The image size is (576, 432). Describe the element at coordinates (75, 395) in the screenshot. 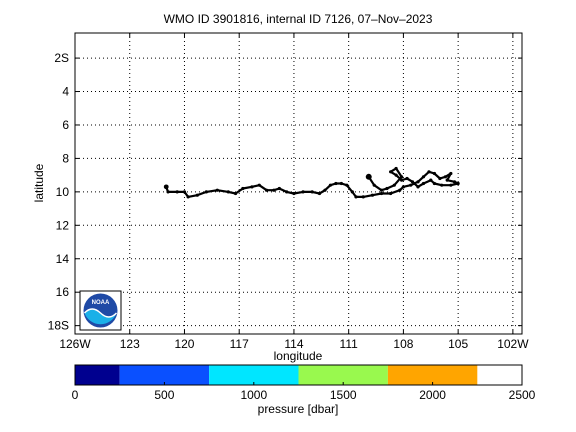

I see `colorbar-tick-label: 0` at that location.